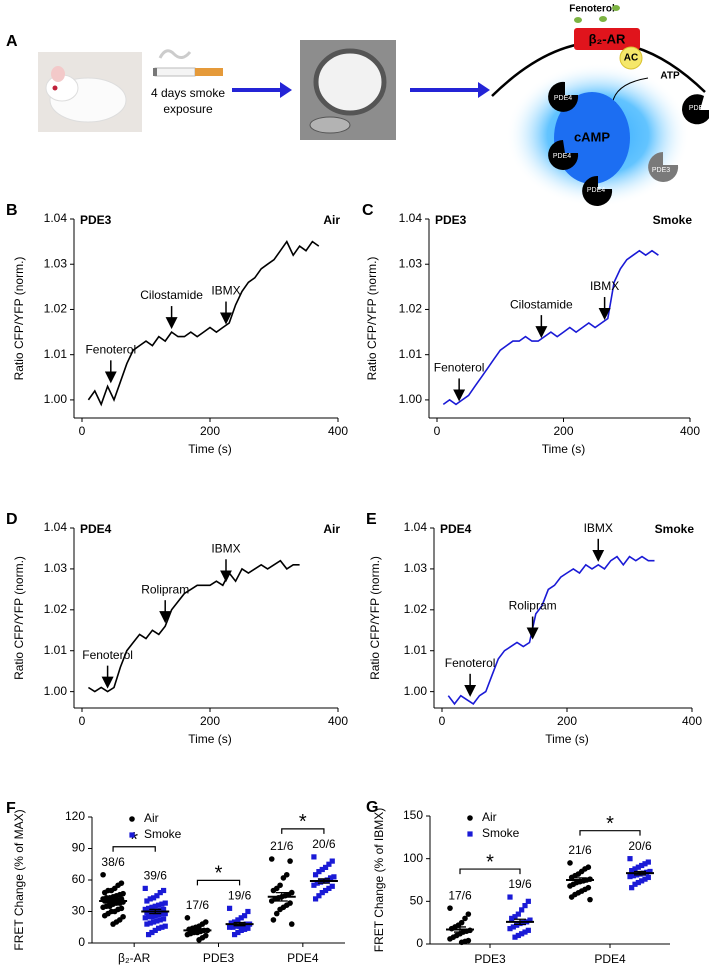 The height and width of the screenshot is (975, 709). I want to click on panel-letter: G, so click(372, 807).